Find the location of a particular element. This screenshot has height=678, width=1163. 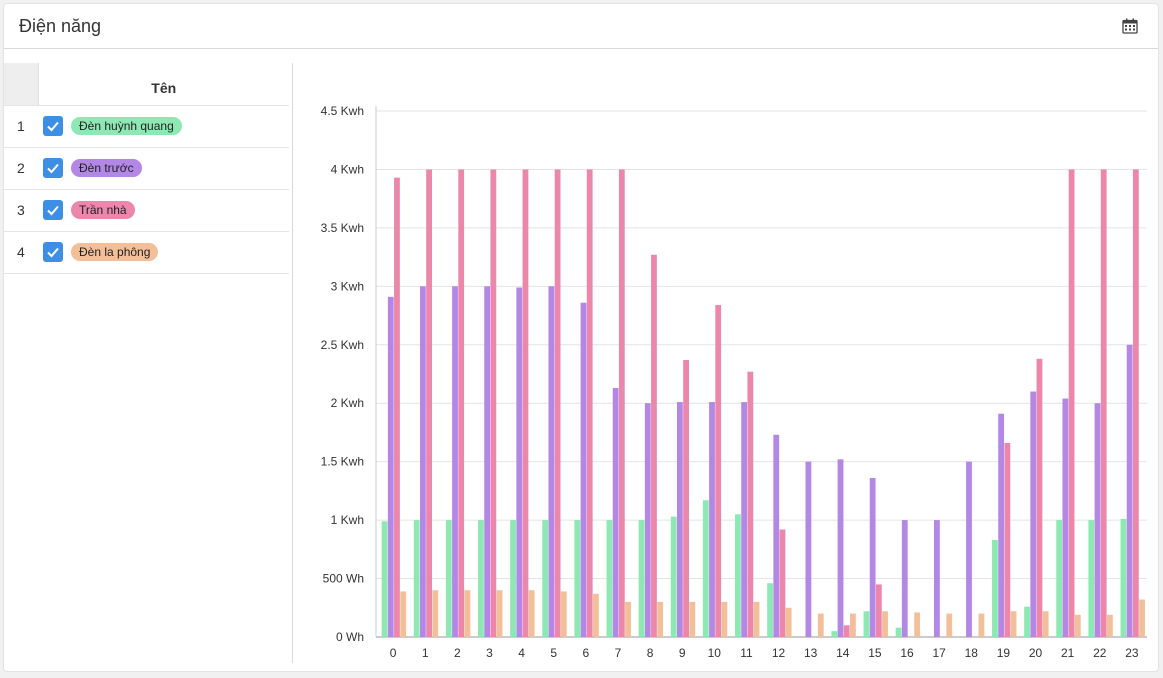

calendar-icon is located at coordinates (1131, 27).